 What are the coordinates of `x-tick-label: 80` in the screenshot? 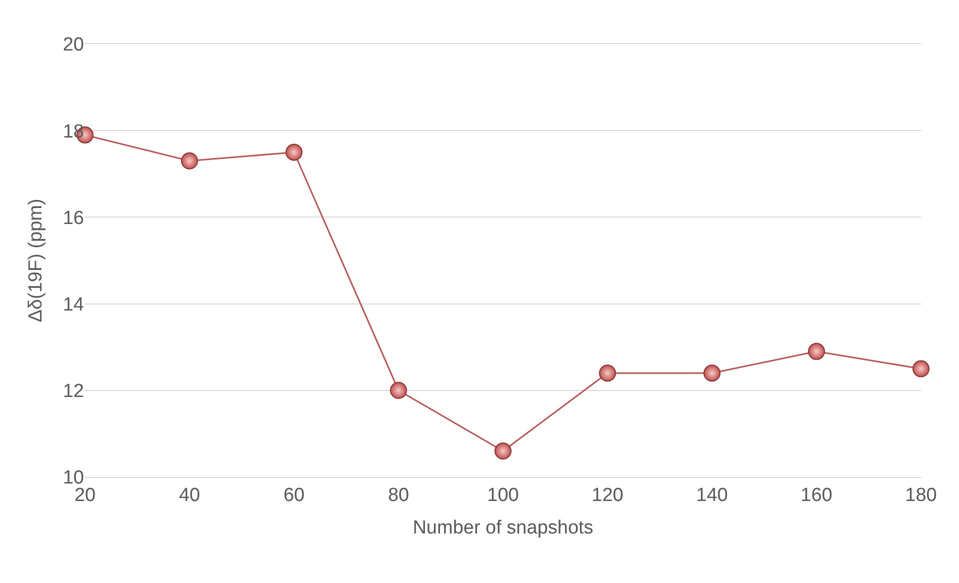 It's located at (399, 495).